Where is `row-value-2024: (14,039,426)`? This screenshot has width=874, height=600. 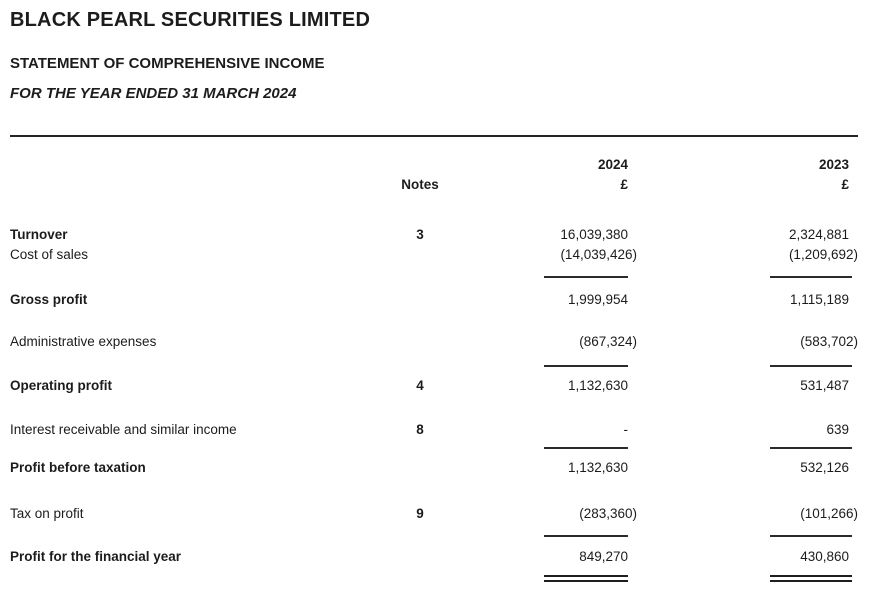
row-value-2024: (14,039,426) is located at coordinates (598, 254).